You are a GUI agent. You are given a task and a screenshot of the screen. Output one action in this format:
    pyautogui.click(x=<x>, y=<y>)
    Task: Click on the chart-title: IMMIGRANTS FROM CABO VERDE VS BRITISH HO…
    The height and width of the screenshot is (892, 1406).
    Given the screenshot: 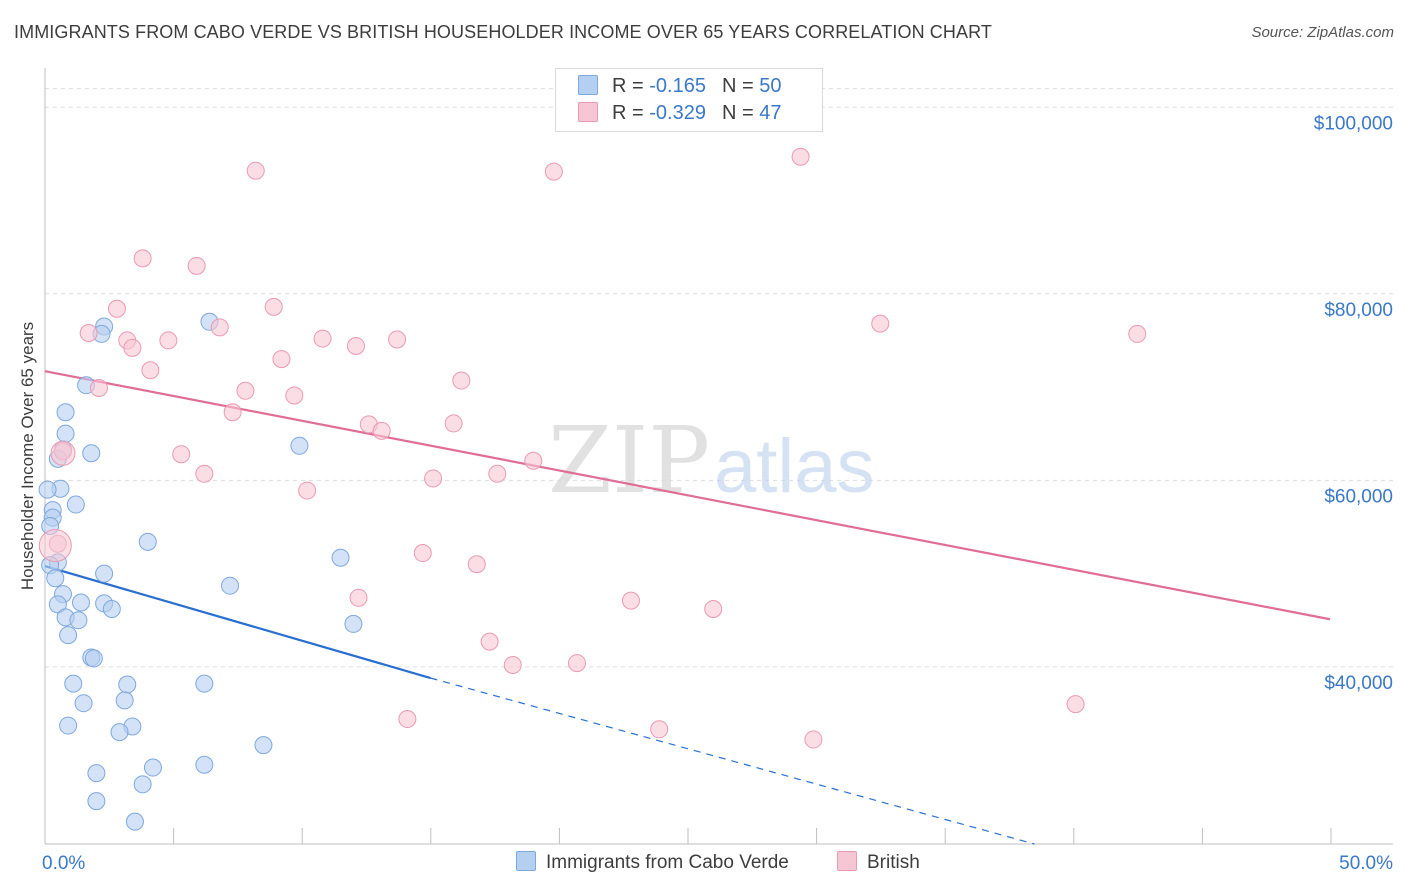 What is the action you would take?
    pyautogui.click(x=503, y=32)
    